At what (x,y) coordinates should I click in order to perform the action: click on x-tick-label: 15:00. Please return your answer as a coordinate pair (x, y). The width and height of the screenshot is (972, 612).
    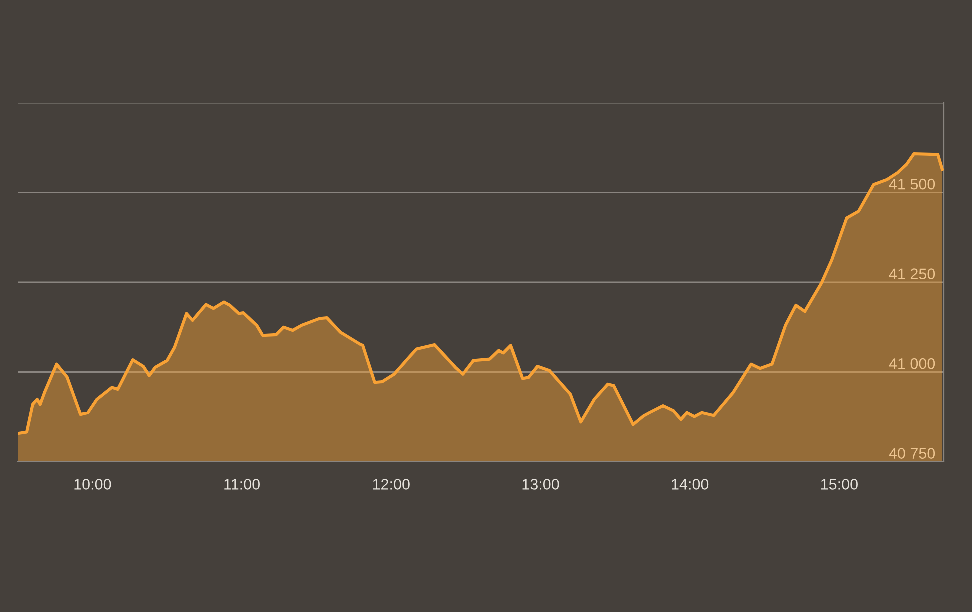
    Looking at the image, I should click on (840, 484).